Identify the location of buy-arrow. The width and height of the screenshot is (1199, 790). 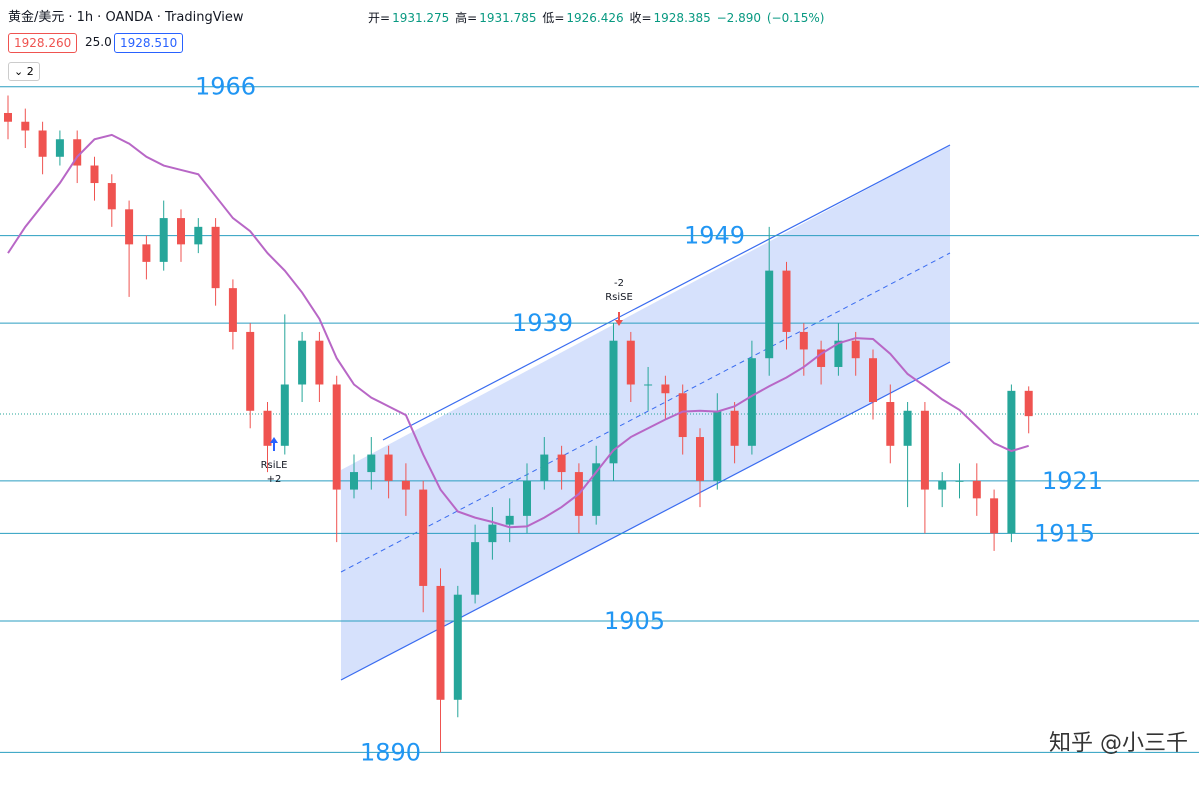
(274, 444).